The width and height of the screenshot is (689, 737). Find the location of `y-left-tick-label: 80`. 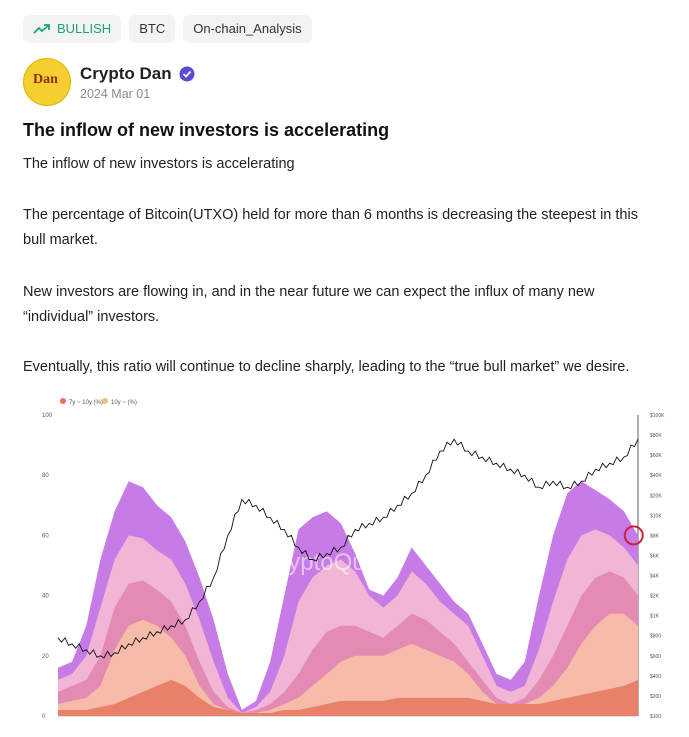

y-left-tick-label: 80 is located at coordinates (45, 476).